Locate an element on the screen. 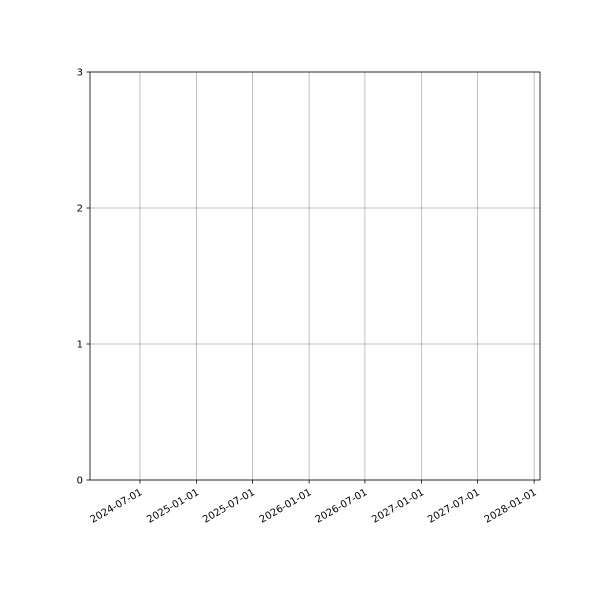 The image size is (600, 605). x-tick-label: 2026-07-01 is located at coordinates (342, 506).